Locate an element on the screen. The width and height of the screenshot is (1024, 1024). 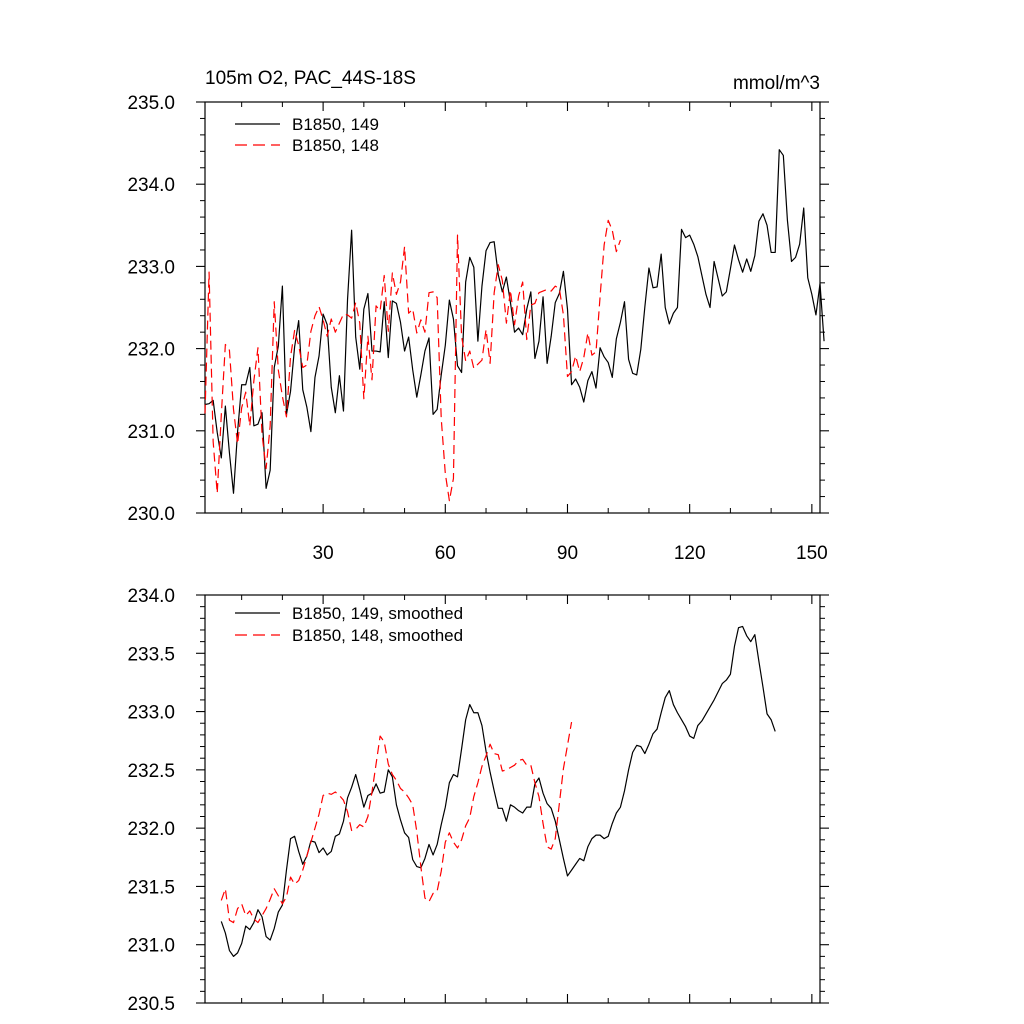
top-ytick-label-3: 233.0 is located at coordinates (151, 267).